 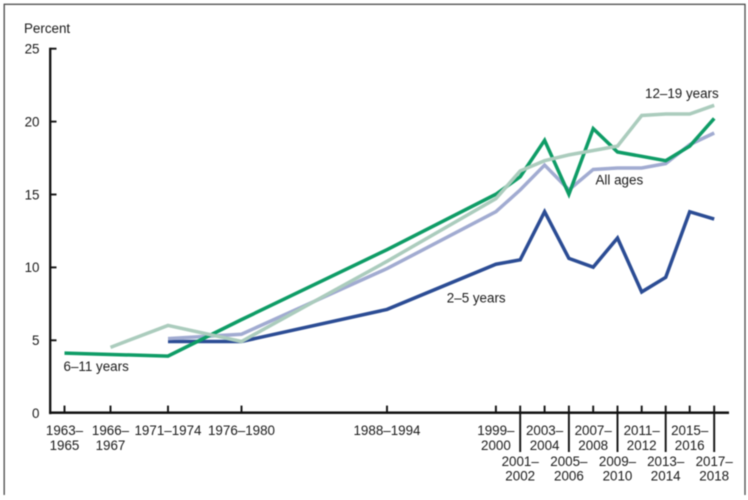 I want to click on x-tick-label: 2011–, so click(x=642, y=430).